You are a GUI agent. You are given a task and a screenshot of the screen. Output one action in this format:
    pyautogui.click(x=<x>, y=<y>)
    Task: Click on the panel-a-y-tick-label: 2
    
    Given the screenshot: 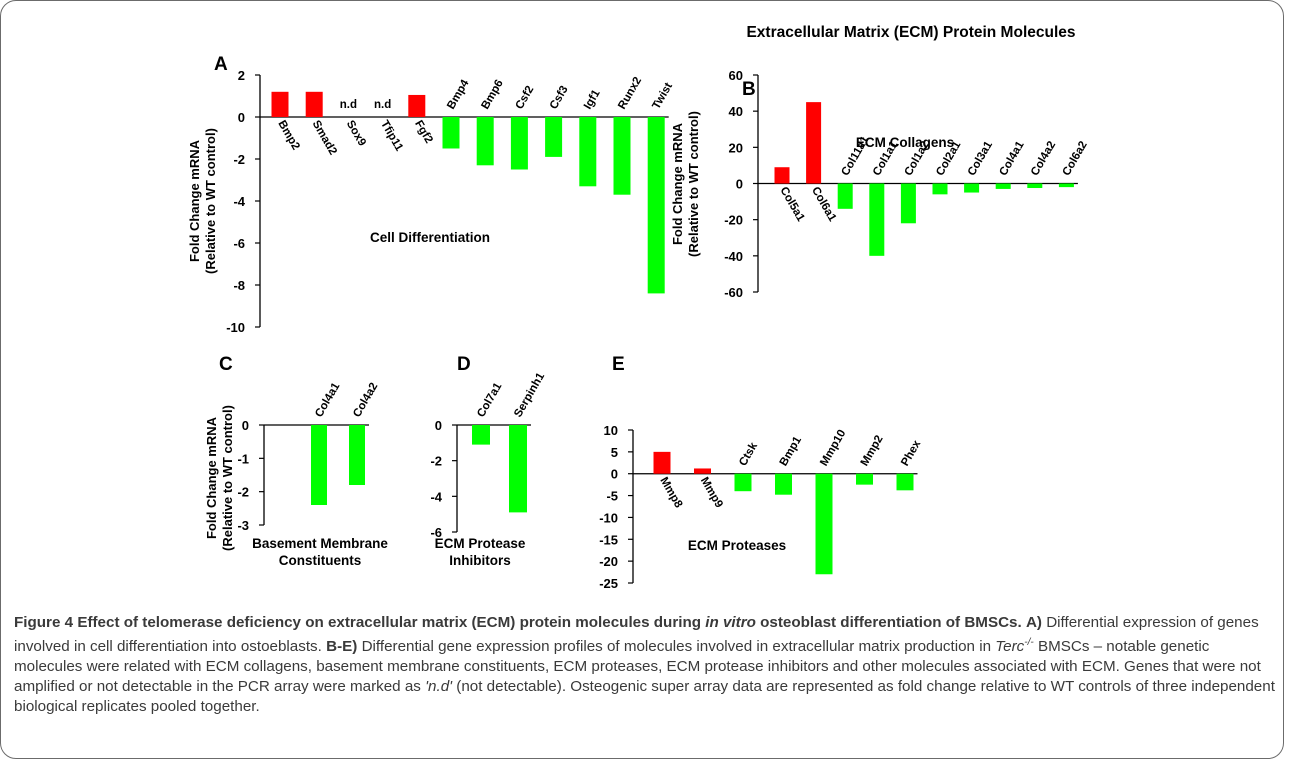 What is the action you would take?
    pyautogui.click(x=241, y=75)
    